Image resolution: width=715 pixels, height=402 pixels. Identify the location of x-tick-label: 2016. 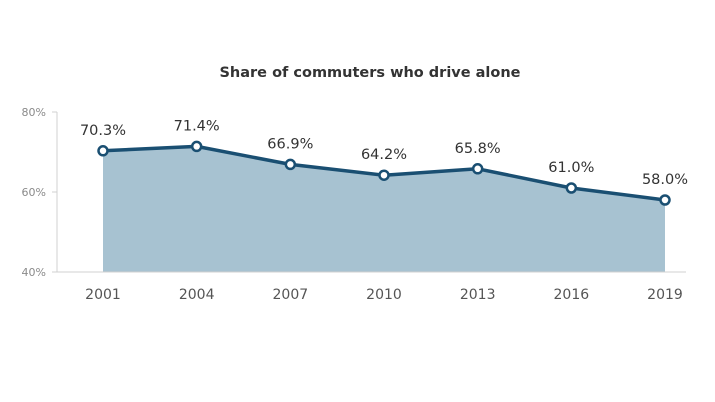
(572, 295).